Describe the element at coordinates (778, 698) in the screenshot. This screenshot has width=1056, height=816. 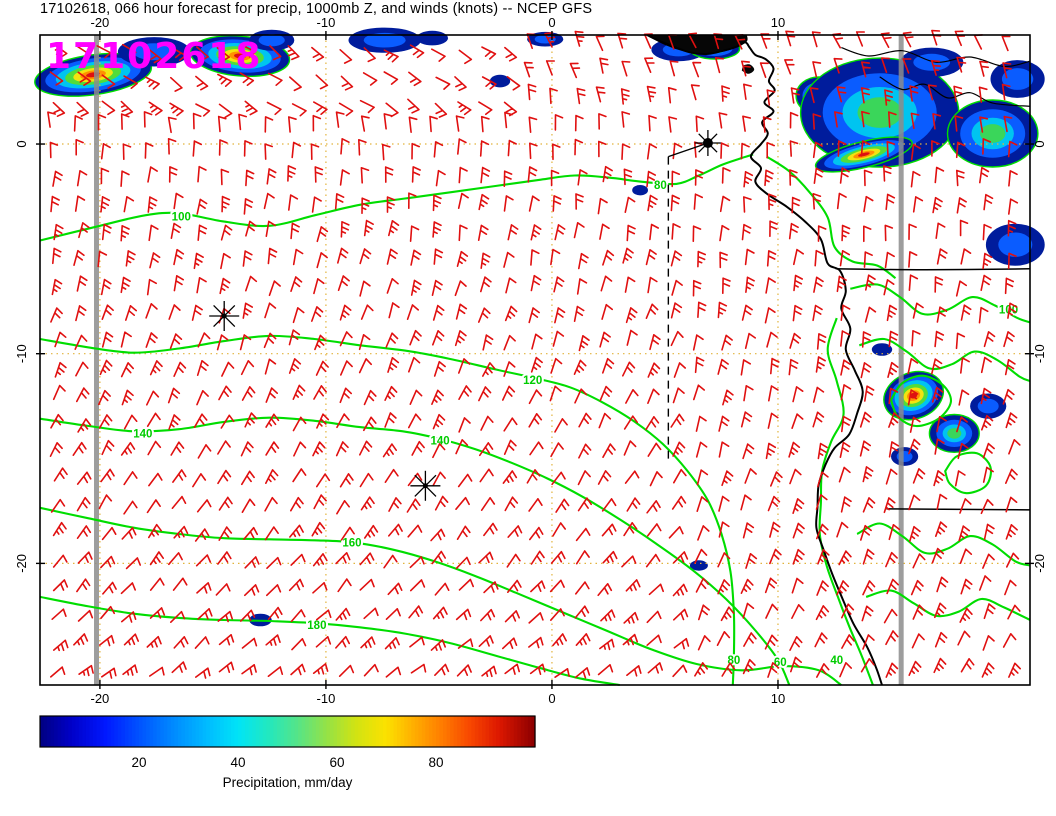
I see `lon-tick-label-bottom: 10` at that location.